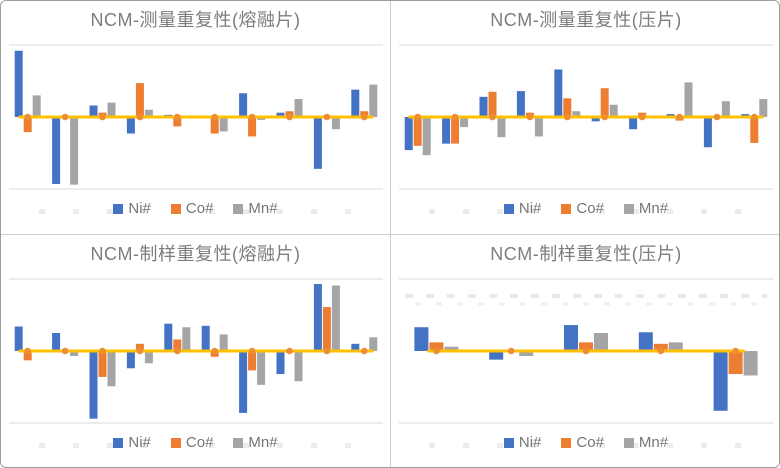 The image size is (780, 468). I want to click on chart-title: NCM-测量重复性(压片), so click(586, 20).